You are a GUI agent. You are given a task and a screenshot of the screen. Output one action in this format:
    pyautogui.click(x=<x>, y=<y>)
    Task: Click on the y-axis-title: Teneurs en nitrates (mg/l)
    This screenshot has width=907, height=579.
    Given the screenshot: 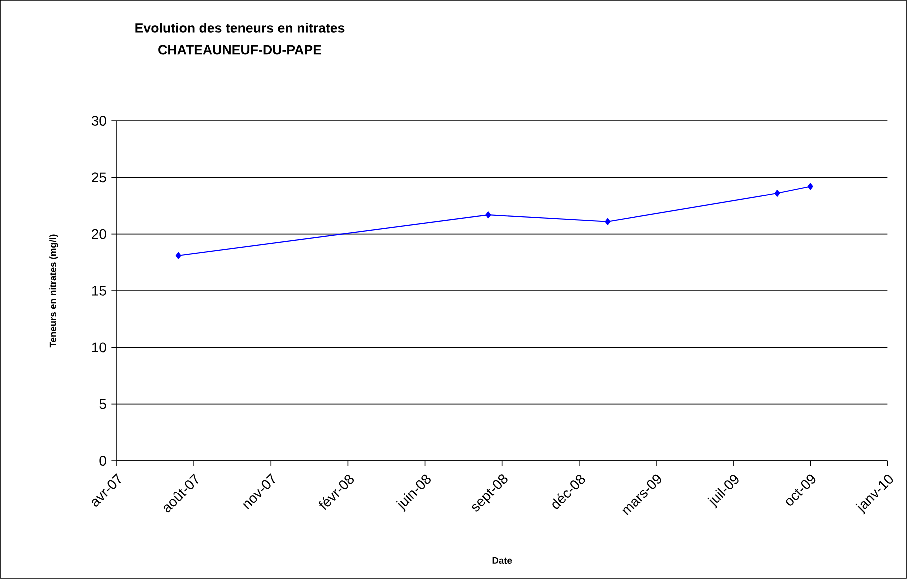 What is the action you would take?
    pyautogui.click(x=54, y=291)
    